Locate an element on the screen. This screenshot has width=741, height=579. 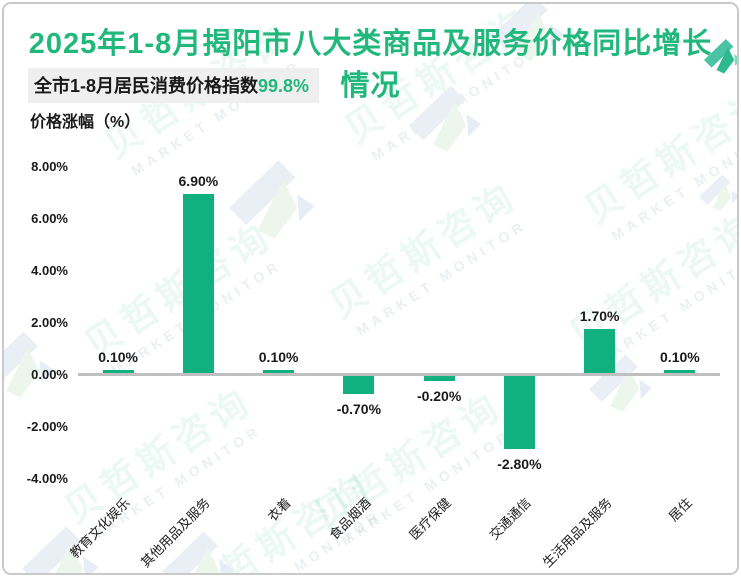
y-axis-tick-label: -2.00% is located at coordinates (47, 426).